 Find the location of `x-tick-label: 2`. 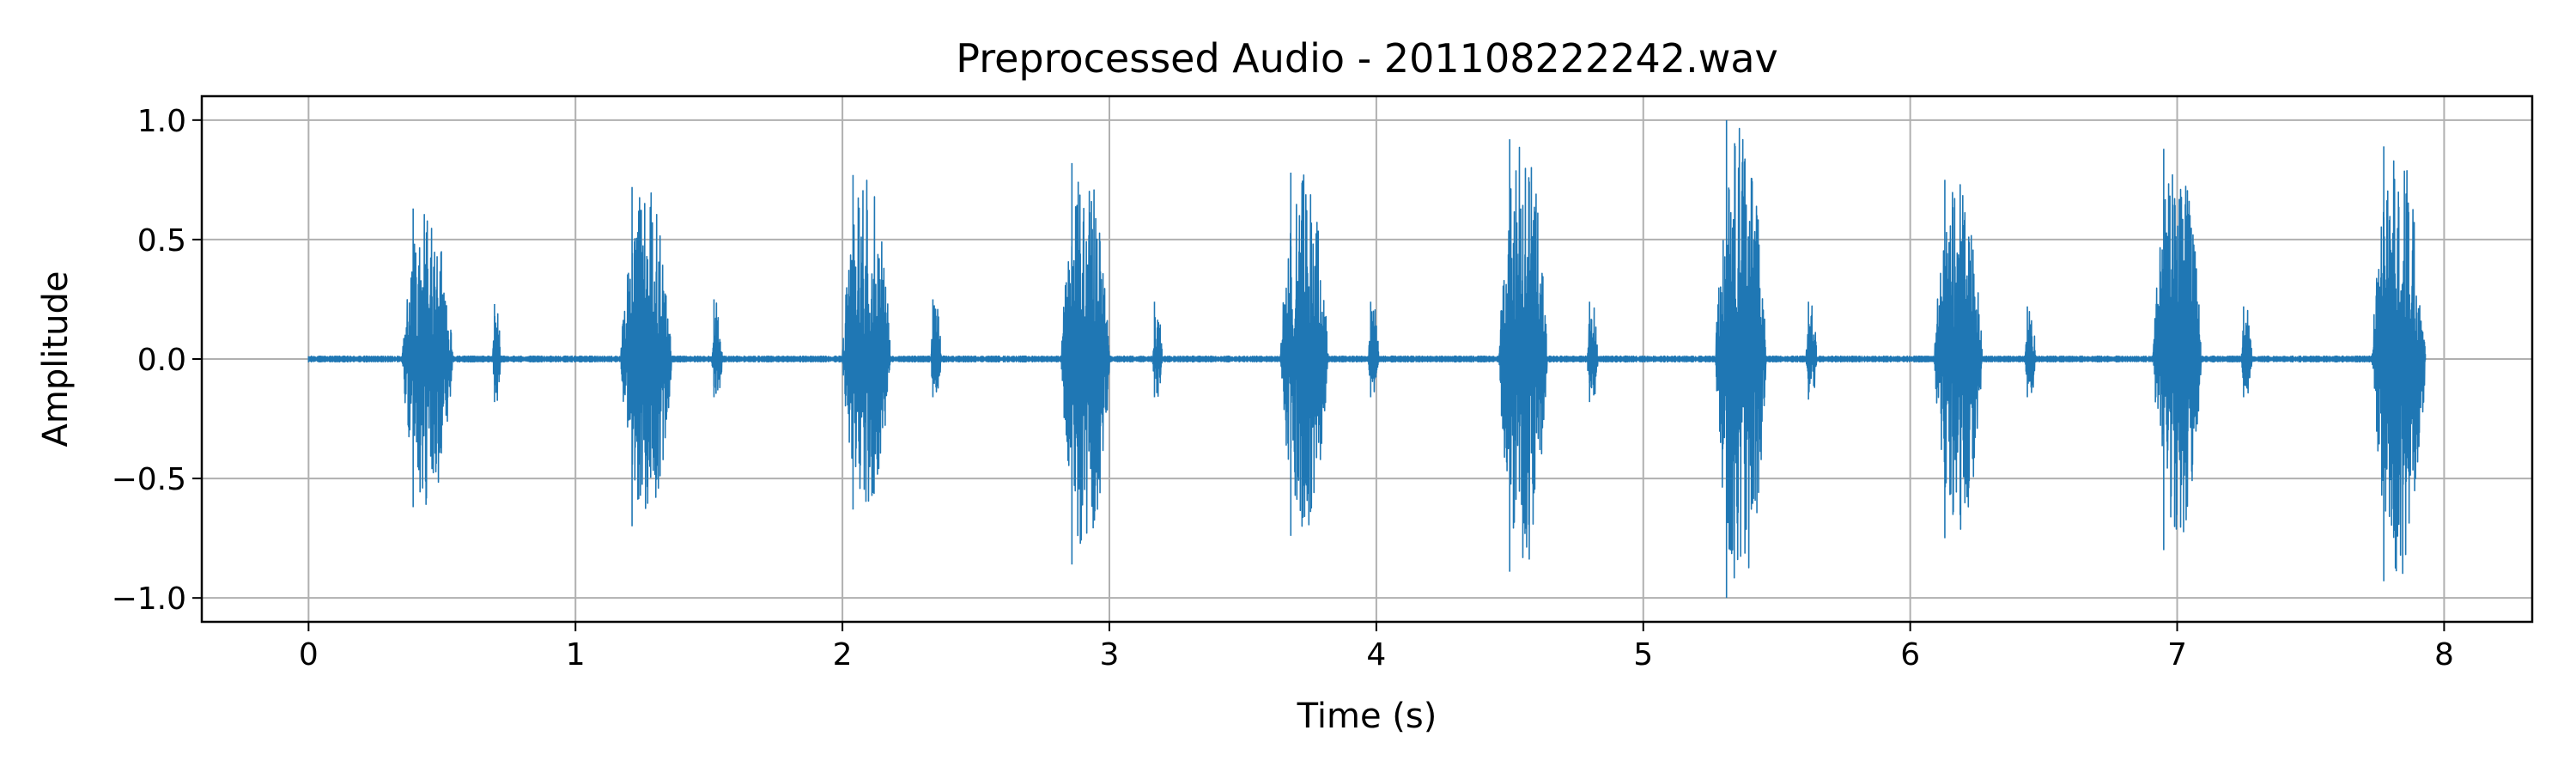

x-tick-label: 2 is located at coordinates (843, 655).